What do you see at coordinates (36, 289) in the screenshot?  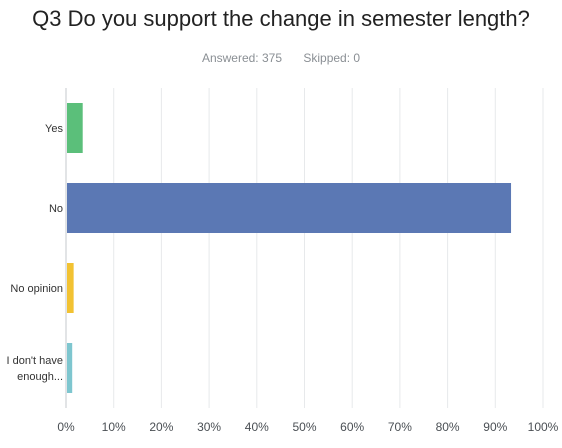 I see `category-label: No opinion` at bounding box center [36, 289].